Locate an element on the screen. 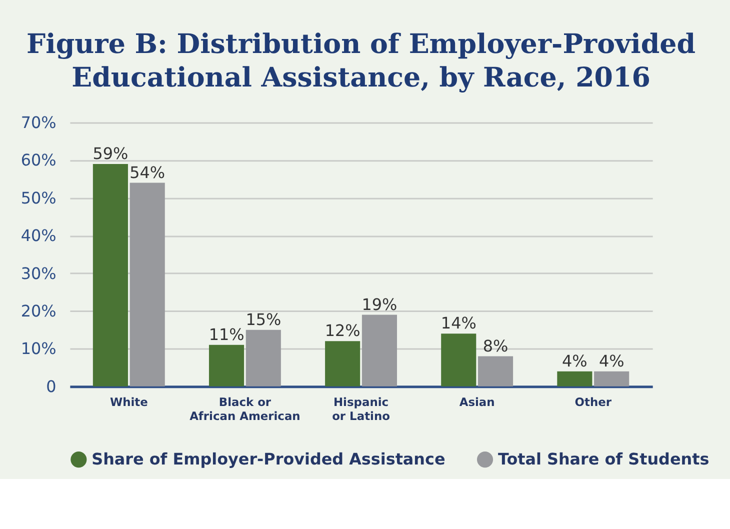 The image size is (730, 529). y-tick-label: 50% is located at coordinates (38, 198).